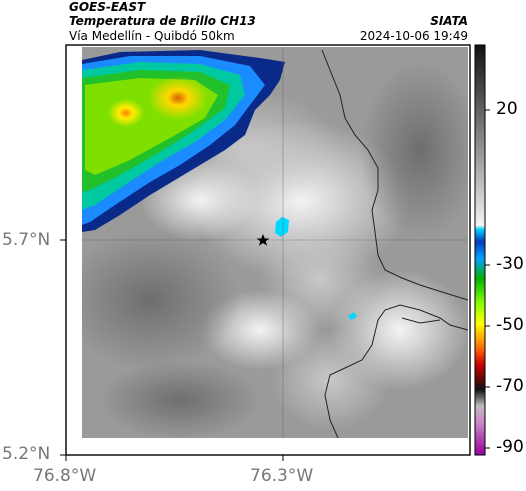  I want to click on satellite-name: GOES-EAST, so click(107, 7).